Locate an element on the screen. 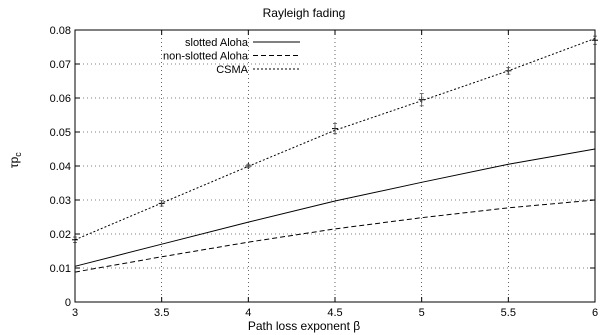  legend-label: slotted Aloha is located at coordinates (217, 43).